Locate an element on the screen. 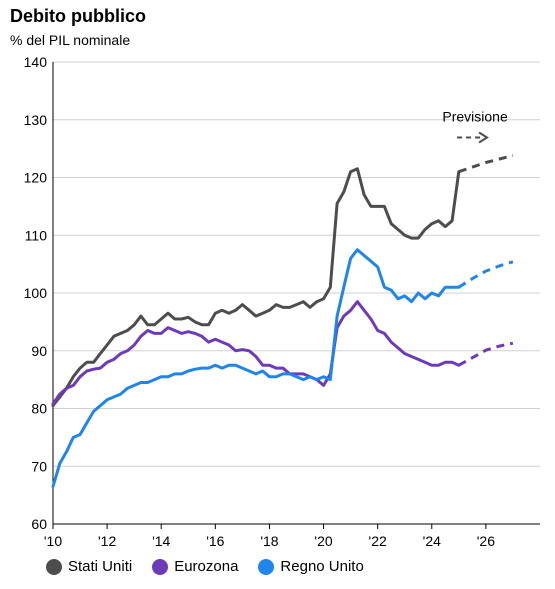  legend-item-stati-uniti: Stati Uniti is located at coordinates (89, 566).